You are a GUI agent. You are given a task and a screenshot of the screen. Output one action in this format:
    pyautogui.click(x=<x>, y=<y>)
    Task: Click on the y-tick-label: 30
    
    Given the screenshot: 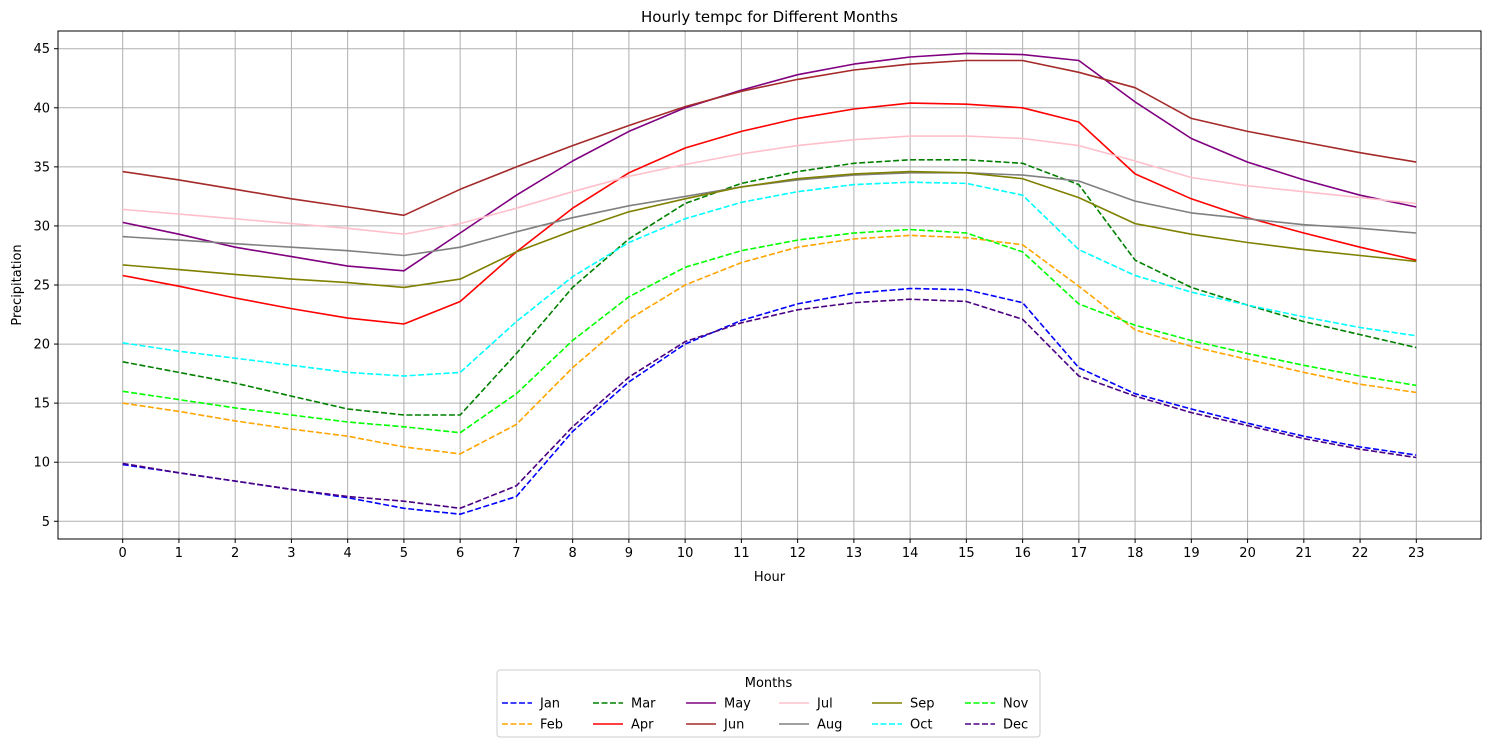 What is the action you would take?
    pyautogui.click(x=41, y=226)
    